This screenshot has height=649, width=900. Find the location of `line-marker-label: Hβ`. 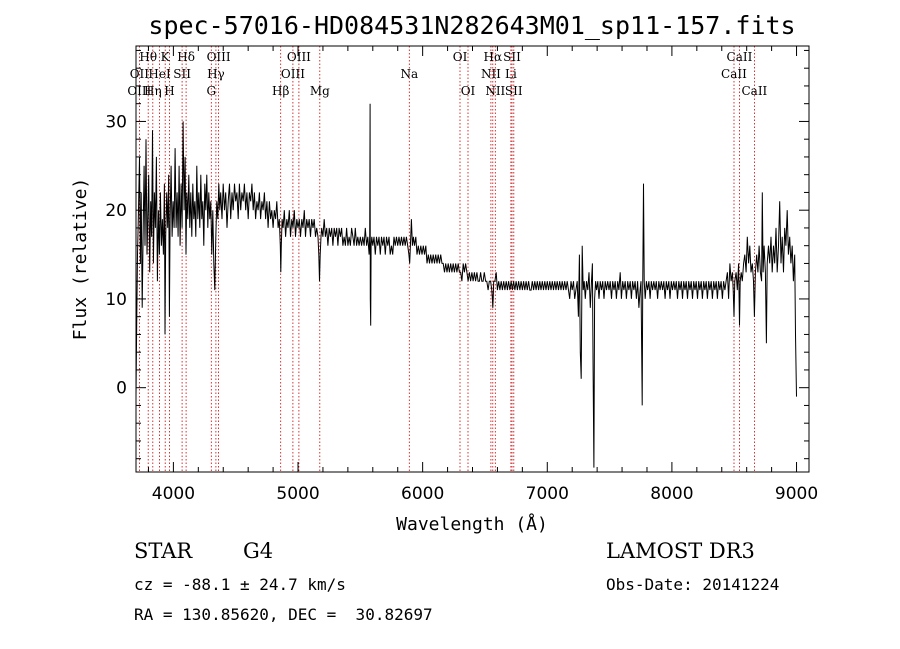

line-marker-label: Hβ is located at coordinates (280, 91).